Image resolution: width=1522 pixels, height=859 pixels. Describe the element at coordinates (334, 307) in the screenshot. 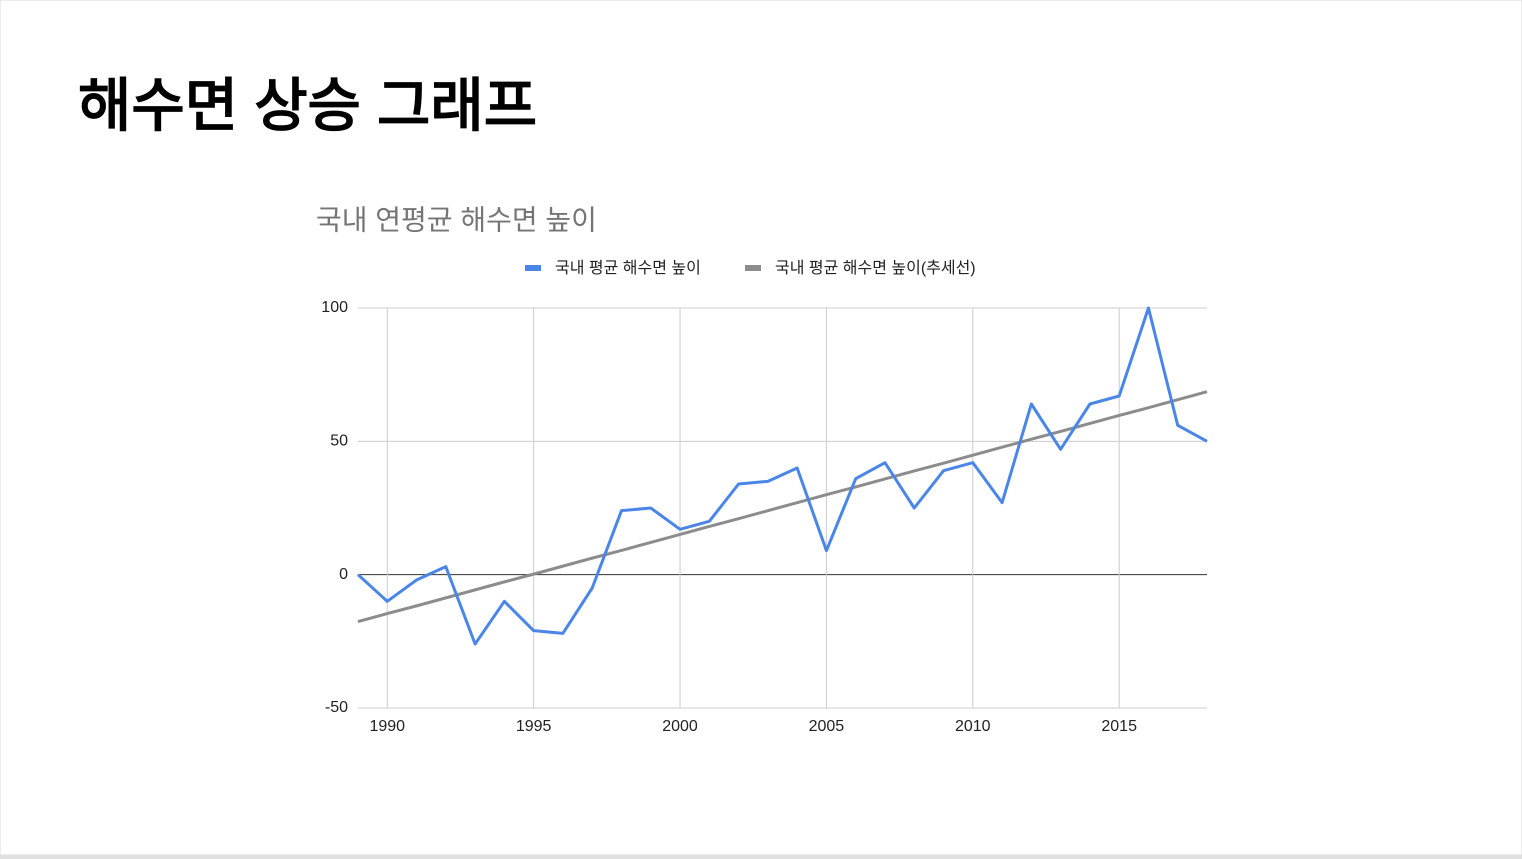

I see `y-tick-label: 100` at that location.